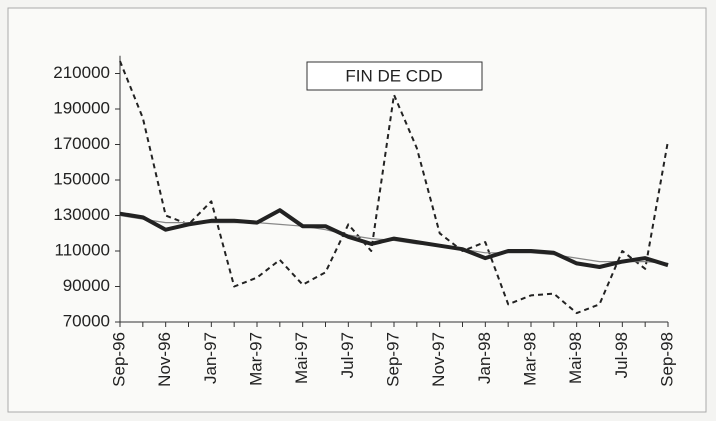 This screenshot has width=716, height=421. I want to click on y-tick-label: 190000, so click(81, 107).